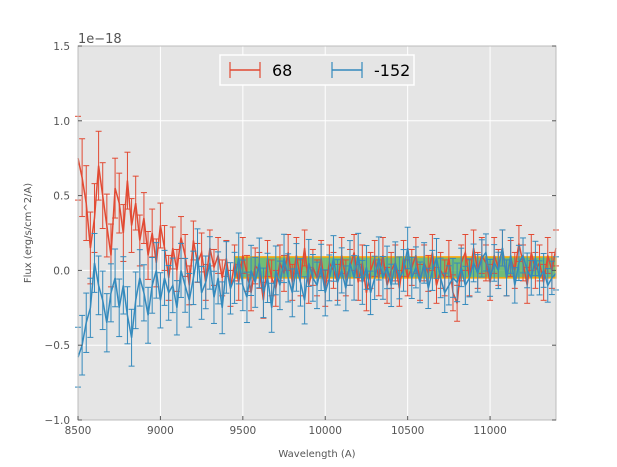  Describe the element at coordinates (317, 70) in the screenshot. I see `legend: 68 -152` at that location.